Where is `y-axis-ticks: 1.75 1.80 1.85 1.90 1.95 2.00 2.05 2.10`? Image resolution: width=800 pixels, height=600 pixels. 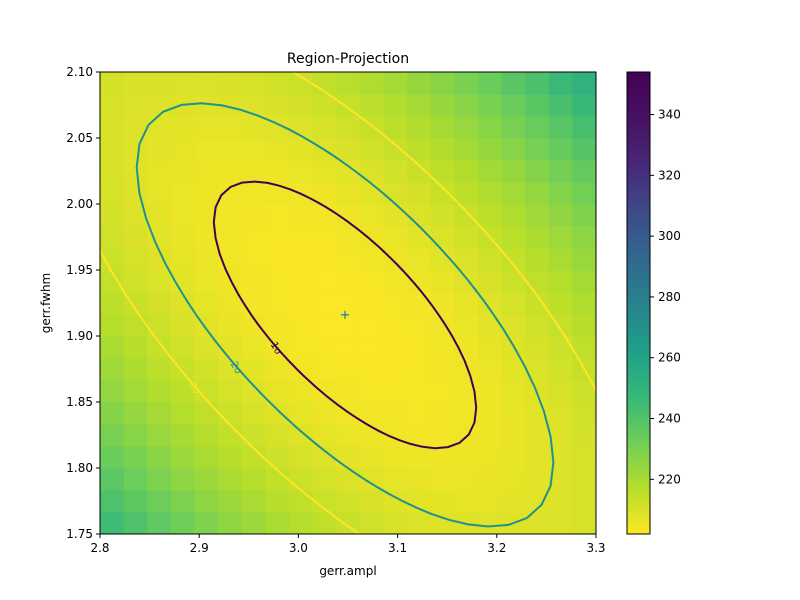 y-axis-ticks: 1.75 1.80 1.85 1.90 1.95 2.00 2.05 2.10 is located at coordinates (83, 303).